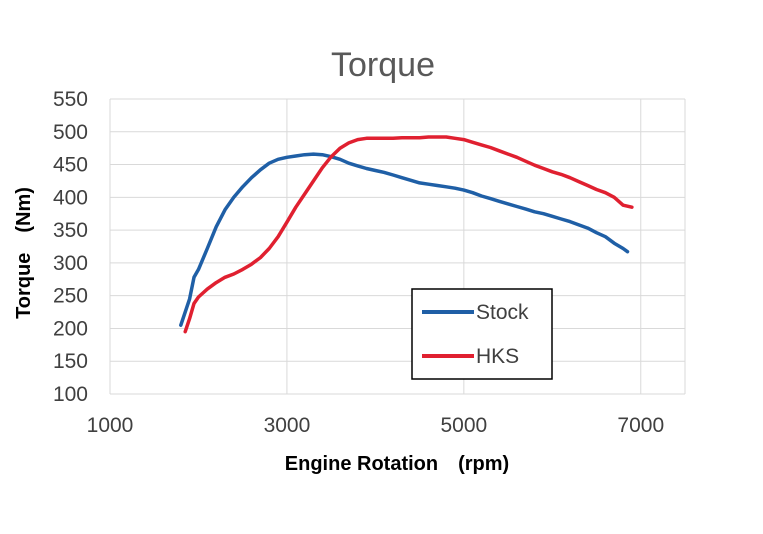  Describe the element at coordinates (70, 132) in the screenshot. I see `y-tick-label: 500` at that location.